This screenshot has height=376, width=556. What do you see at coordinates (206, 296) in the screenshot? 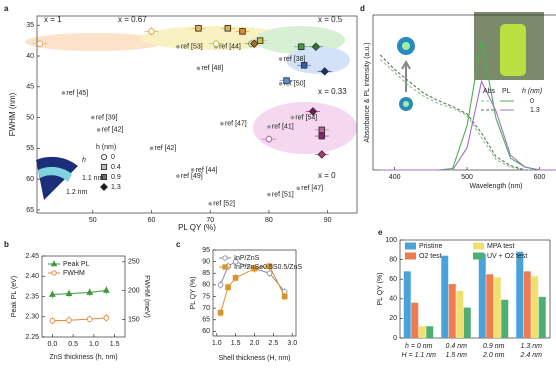
I see `y-tick-label: 75` at bounding box center [206, 296].